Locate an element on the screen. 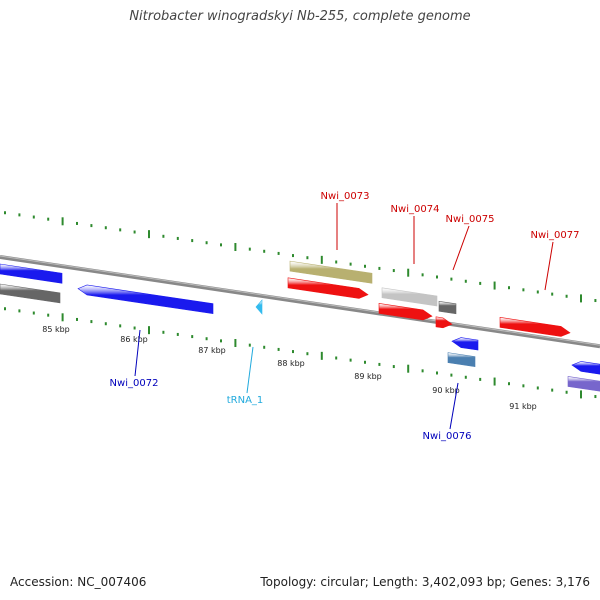 The width and height of the screenshot is (600, 600). accession-text: Accession: NC_007406 is located at coordinates (78, 582).